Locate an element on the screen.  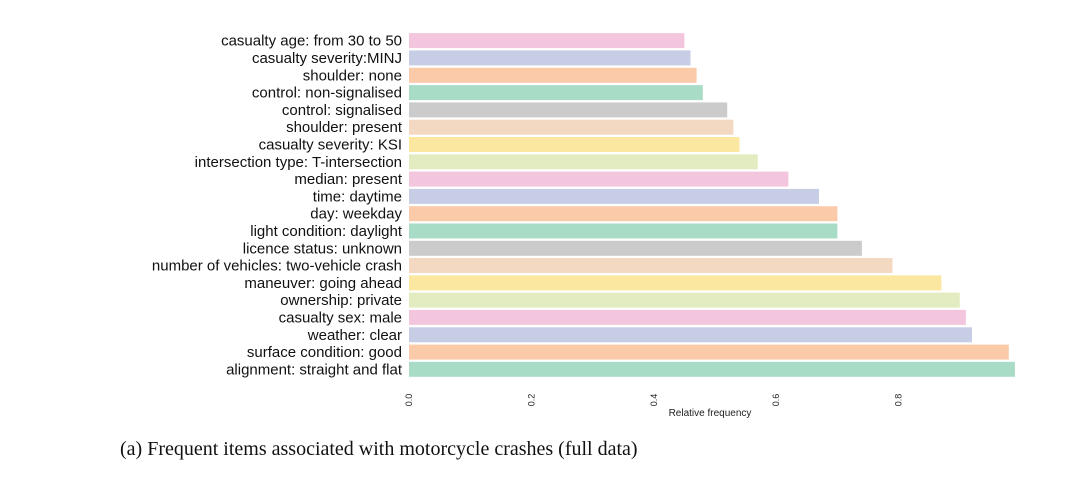
category-label: intersection type: T-intersection is located at coordinates (298, 162).